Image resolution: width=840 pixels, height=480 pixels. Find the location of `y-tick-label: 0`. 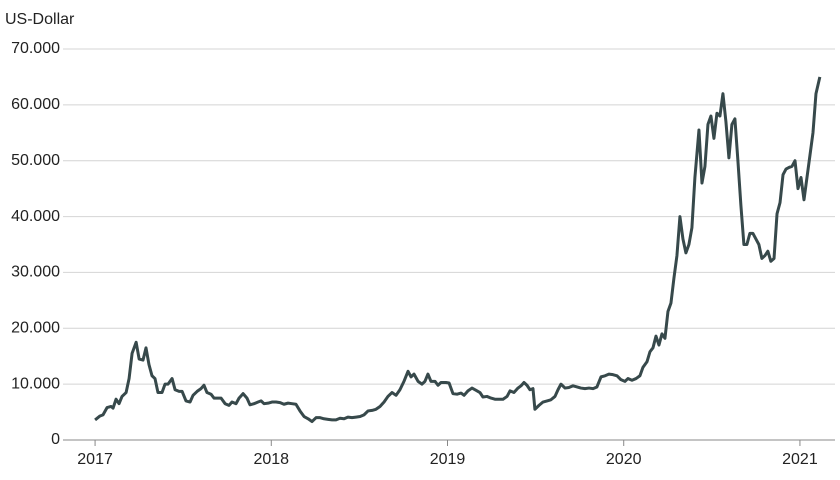

y-tick-label: 0 is located at coordinates (55, 439).